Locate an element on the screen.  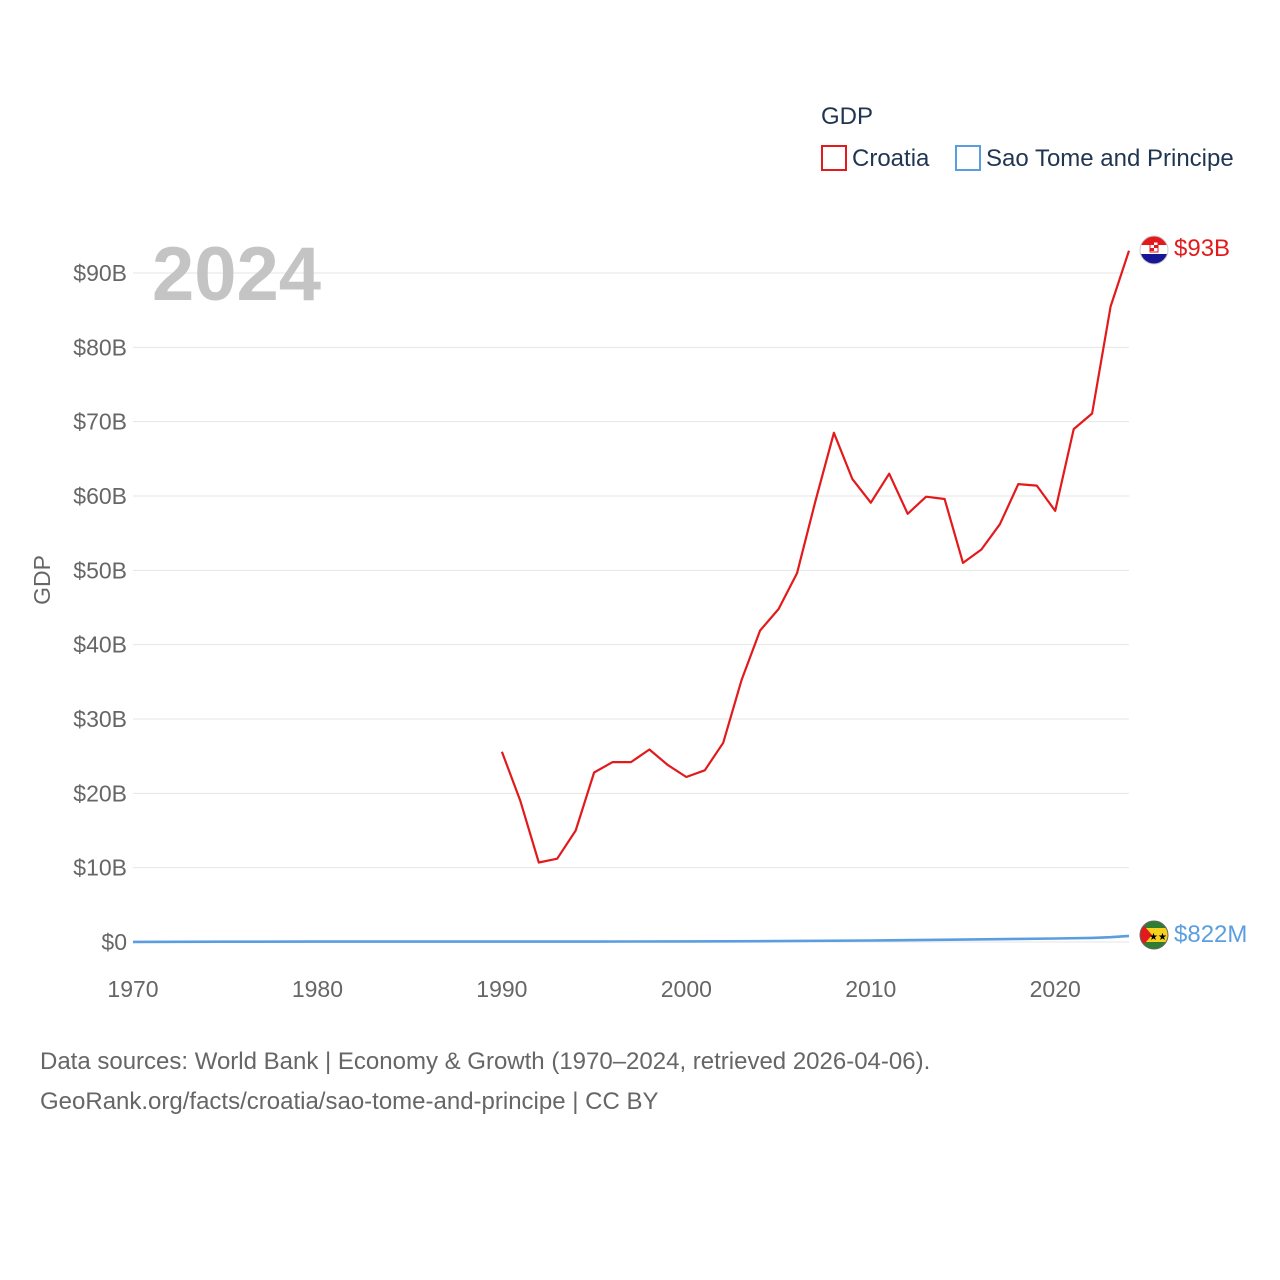
x-axis-ticks: 1970 1980 1990 2000 2010 2020 is located at coordinates (593, 989).